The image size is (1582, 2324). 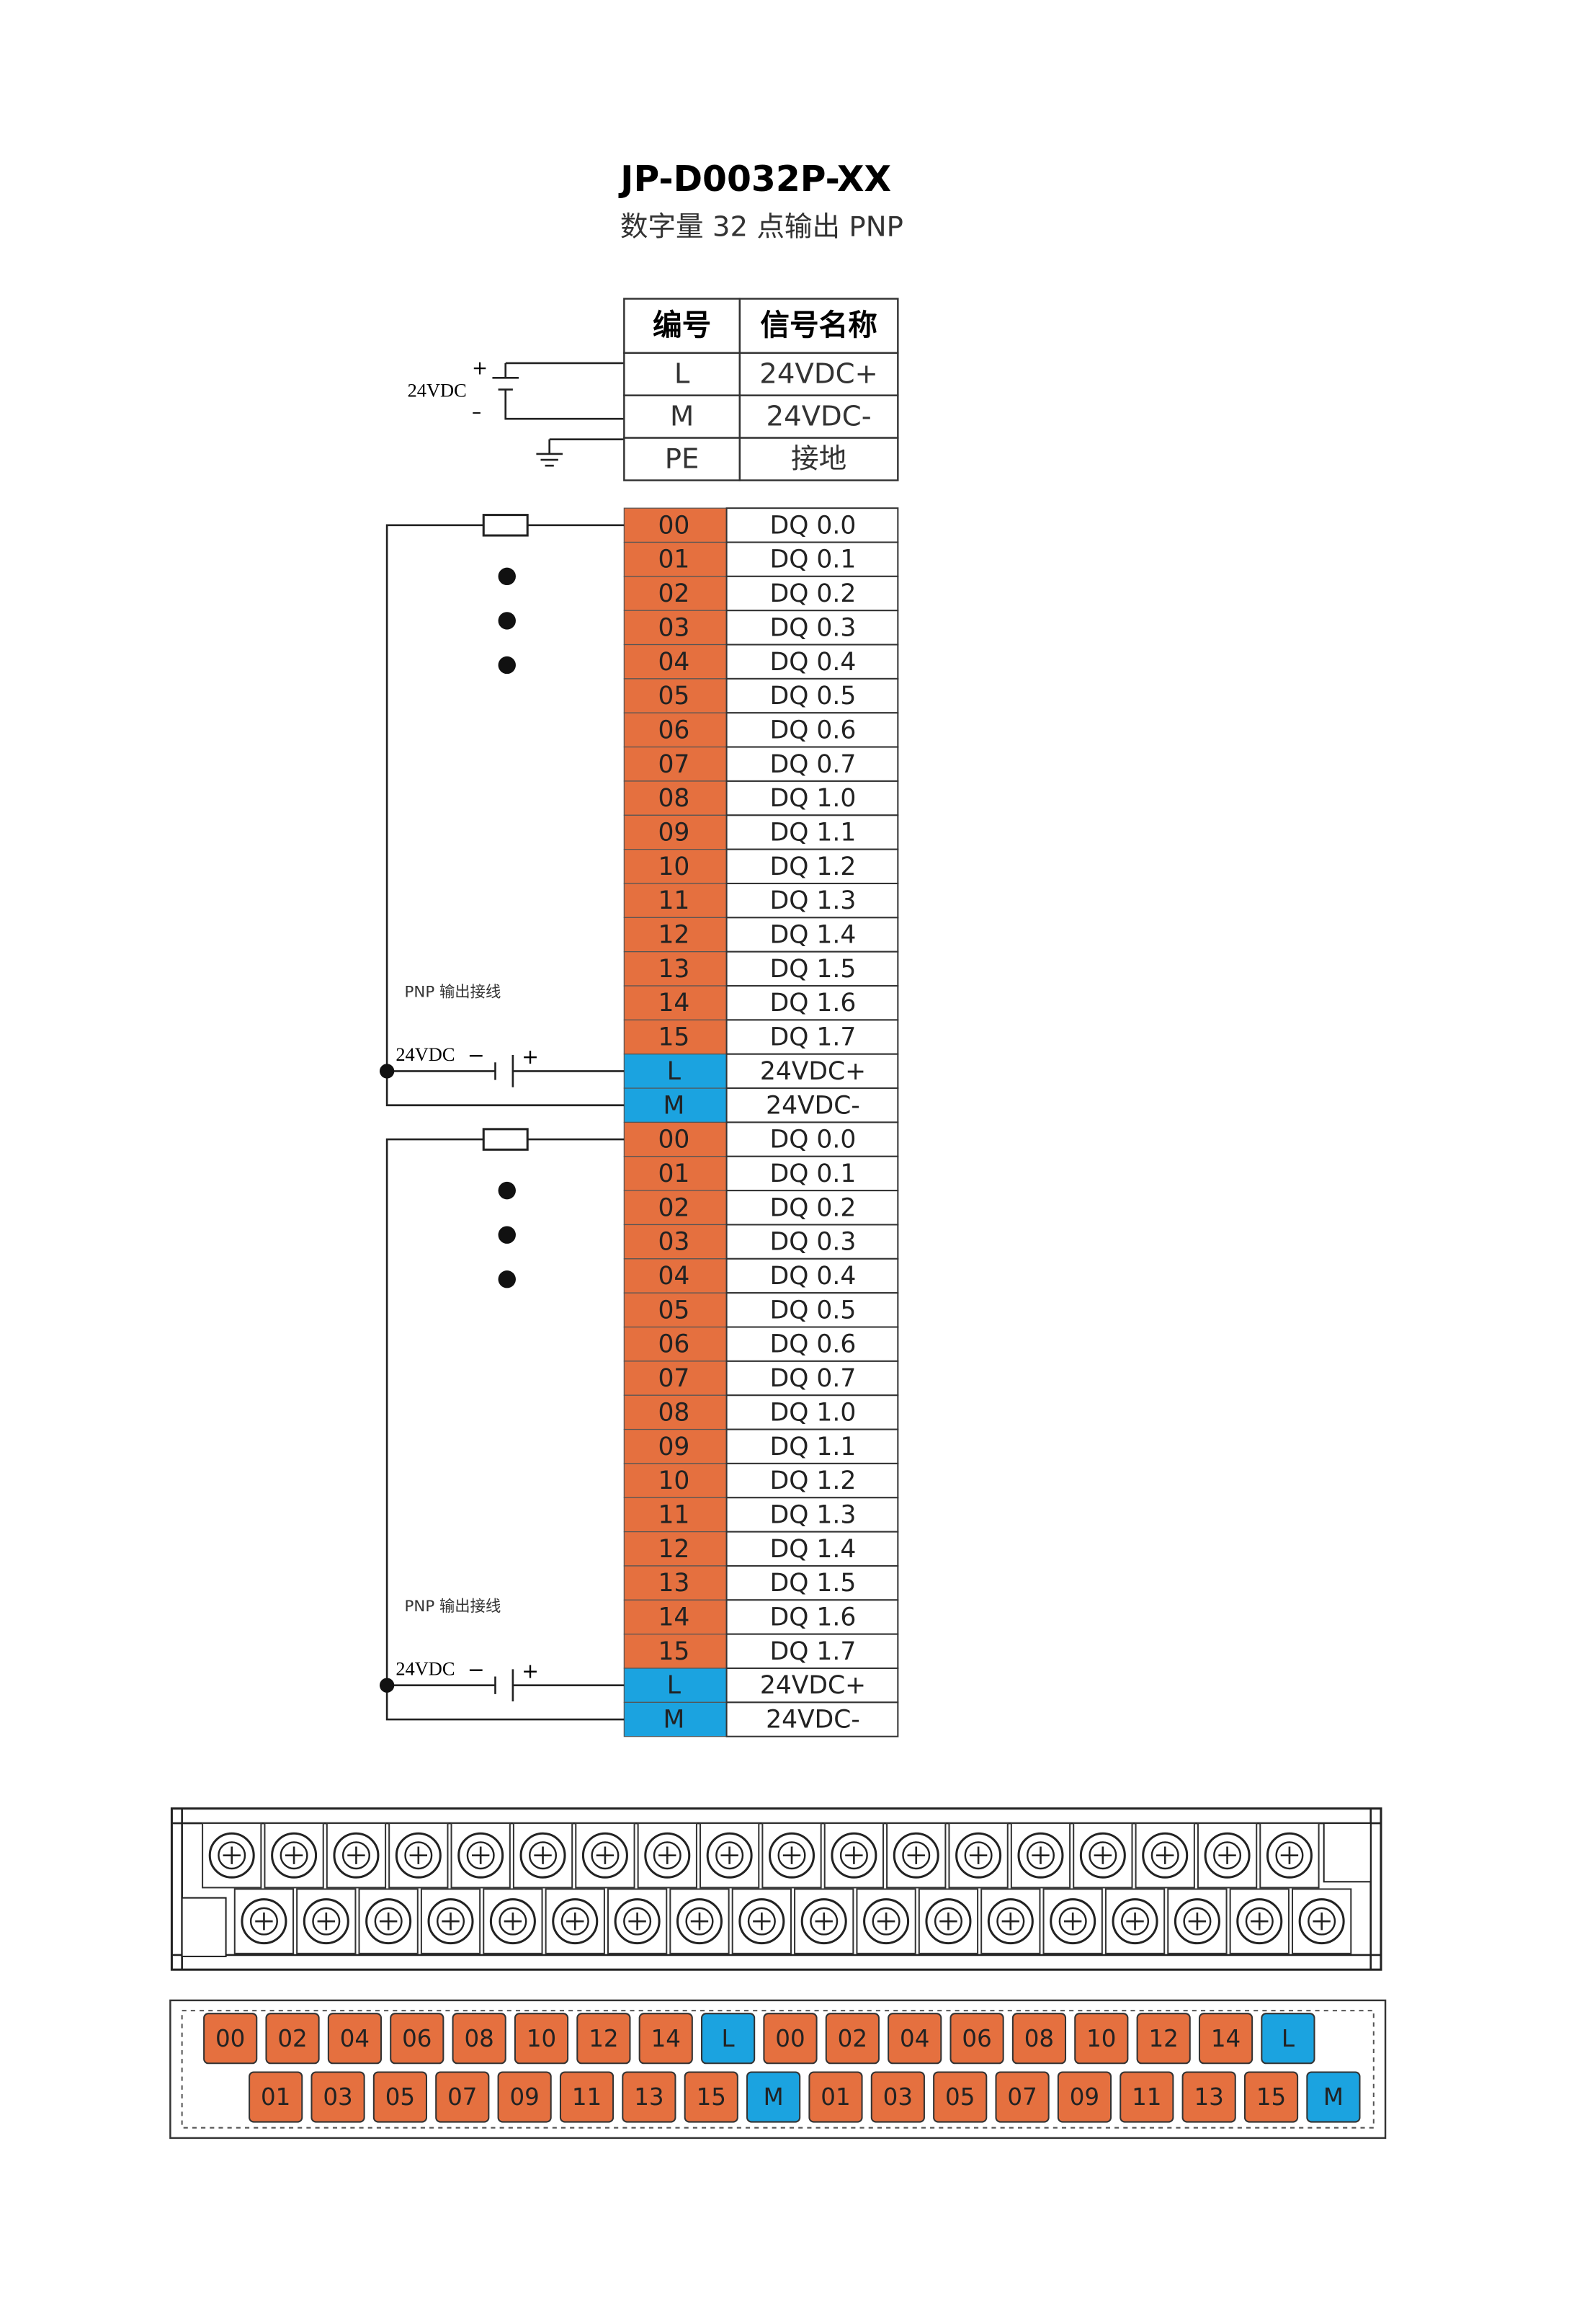 What do you see at coordinates (976, 2038) in the screenshot?
I see `terminal-label: 06` at bounding box center [976, 2038].